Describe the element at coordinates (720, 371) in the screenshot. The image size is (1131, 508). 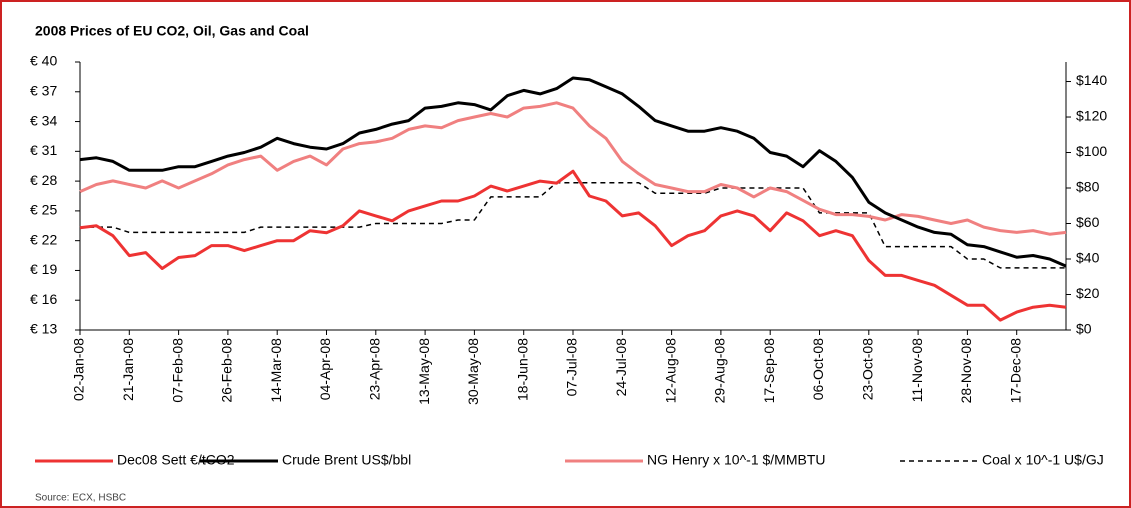
I see `x-tick-label: 29-Aug-08` at that location.